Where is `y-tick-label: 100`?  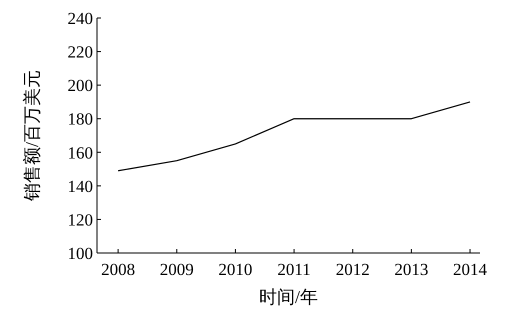 y-tick-label: 100 is located at coordinates (80, 253).